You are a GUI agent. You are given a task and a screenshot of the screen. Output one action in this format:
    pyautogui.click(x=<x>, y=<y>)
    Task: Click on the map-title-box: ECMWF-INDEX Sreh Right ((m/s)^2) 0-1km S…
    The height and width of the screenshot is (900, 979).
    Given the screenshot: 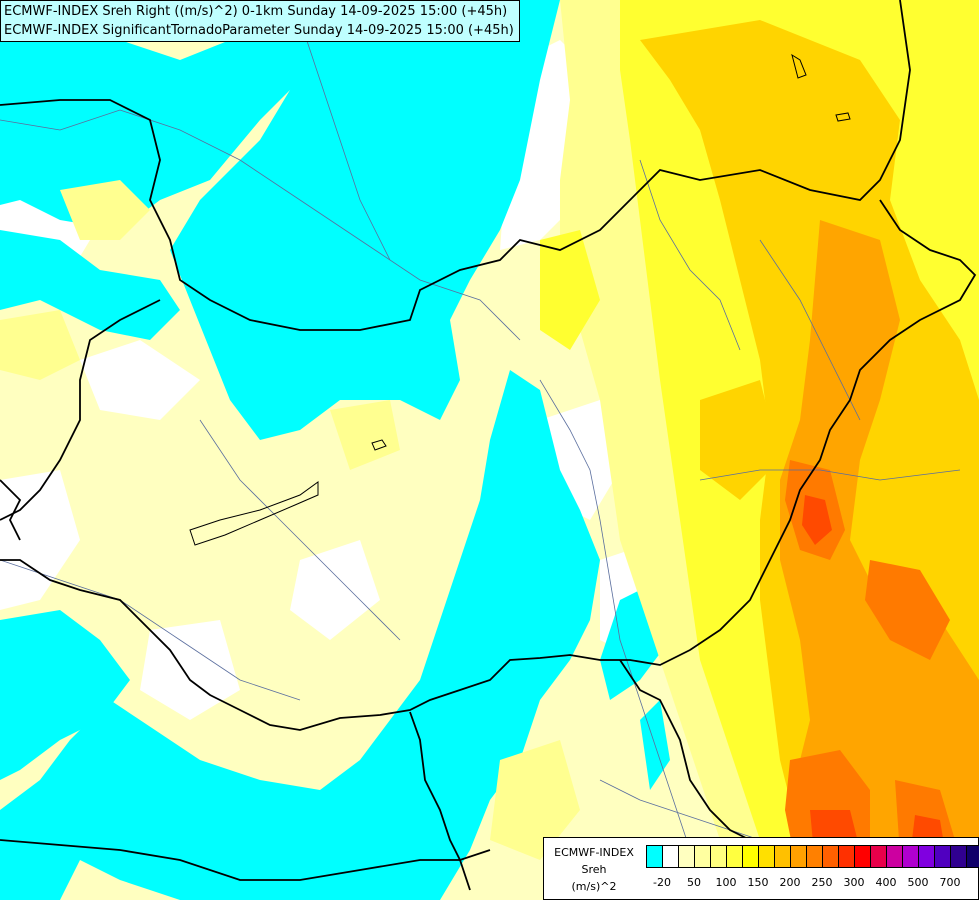 What is the action you would take?
    pyautogui.click(x=260, y=21)
    